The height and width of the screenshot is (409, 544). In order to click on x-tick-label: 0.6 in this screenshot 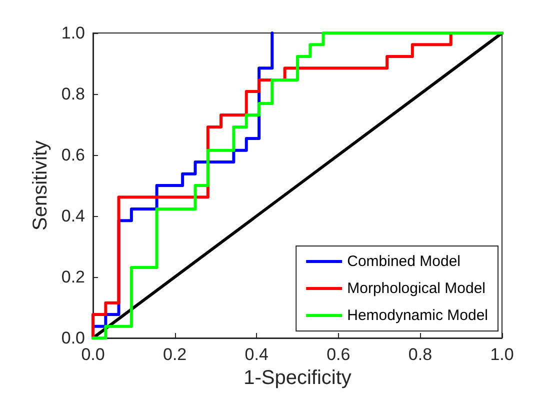, I will do `click(338, 354)`.